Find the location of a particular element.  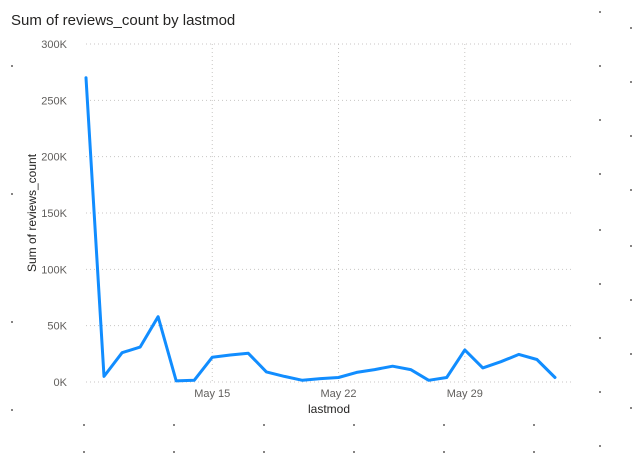

y-tick-label: 300K is located at coordinates (54, 45).